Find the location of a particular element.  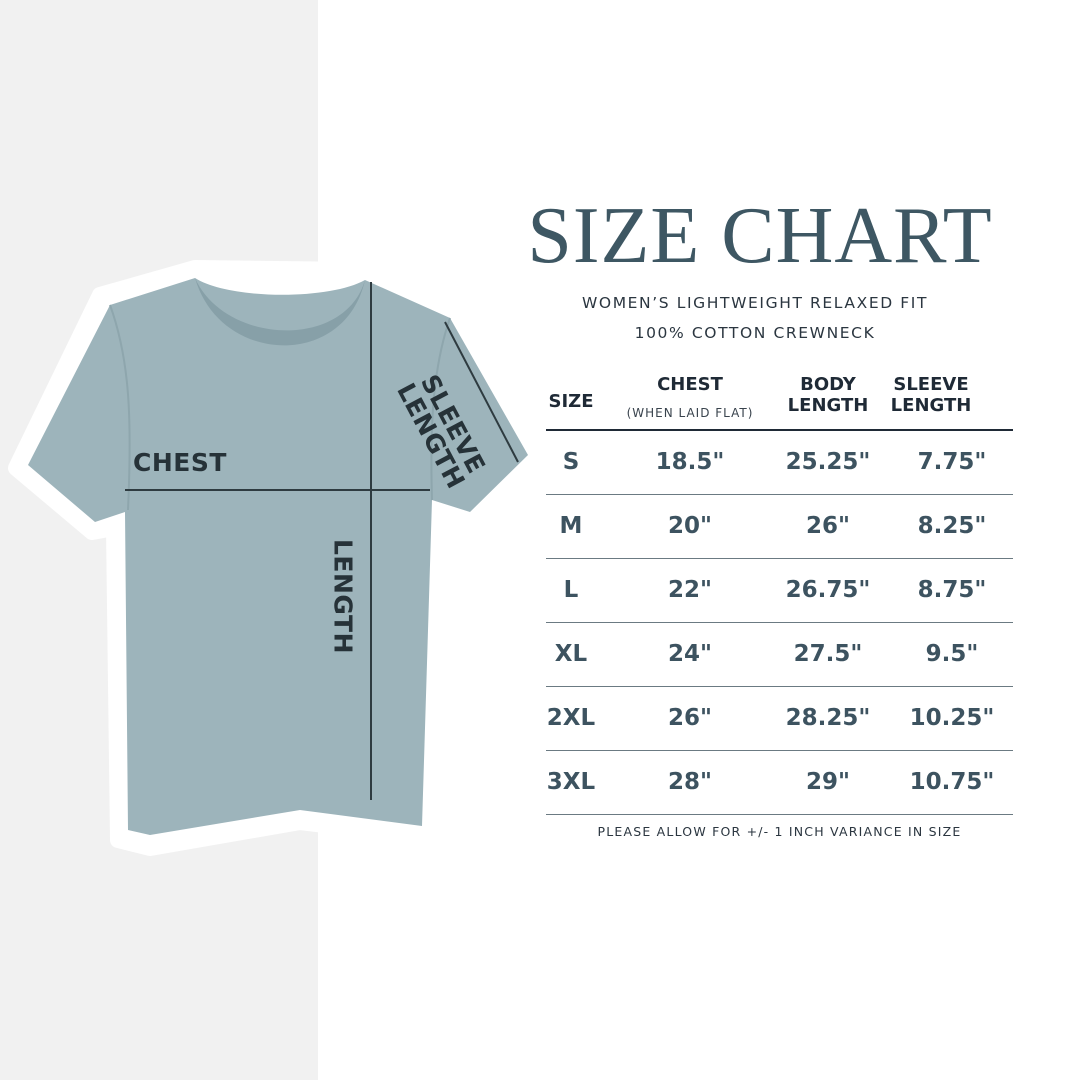

cell-chest: 20" is located at coordinates (690, 526).